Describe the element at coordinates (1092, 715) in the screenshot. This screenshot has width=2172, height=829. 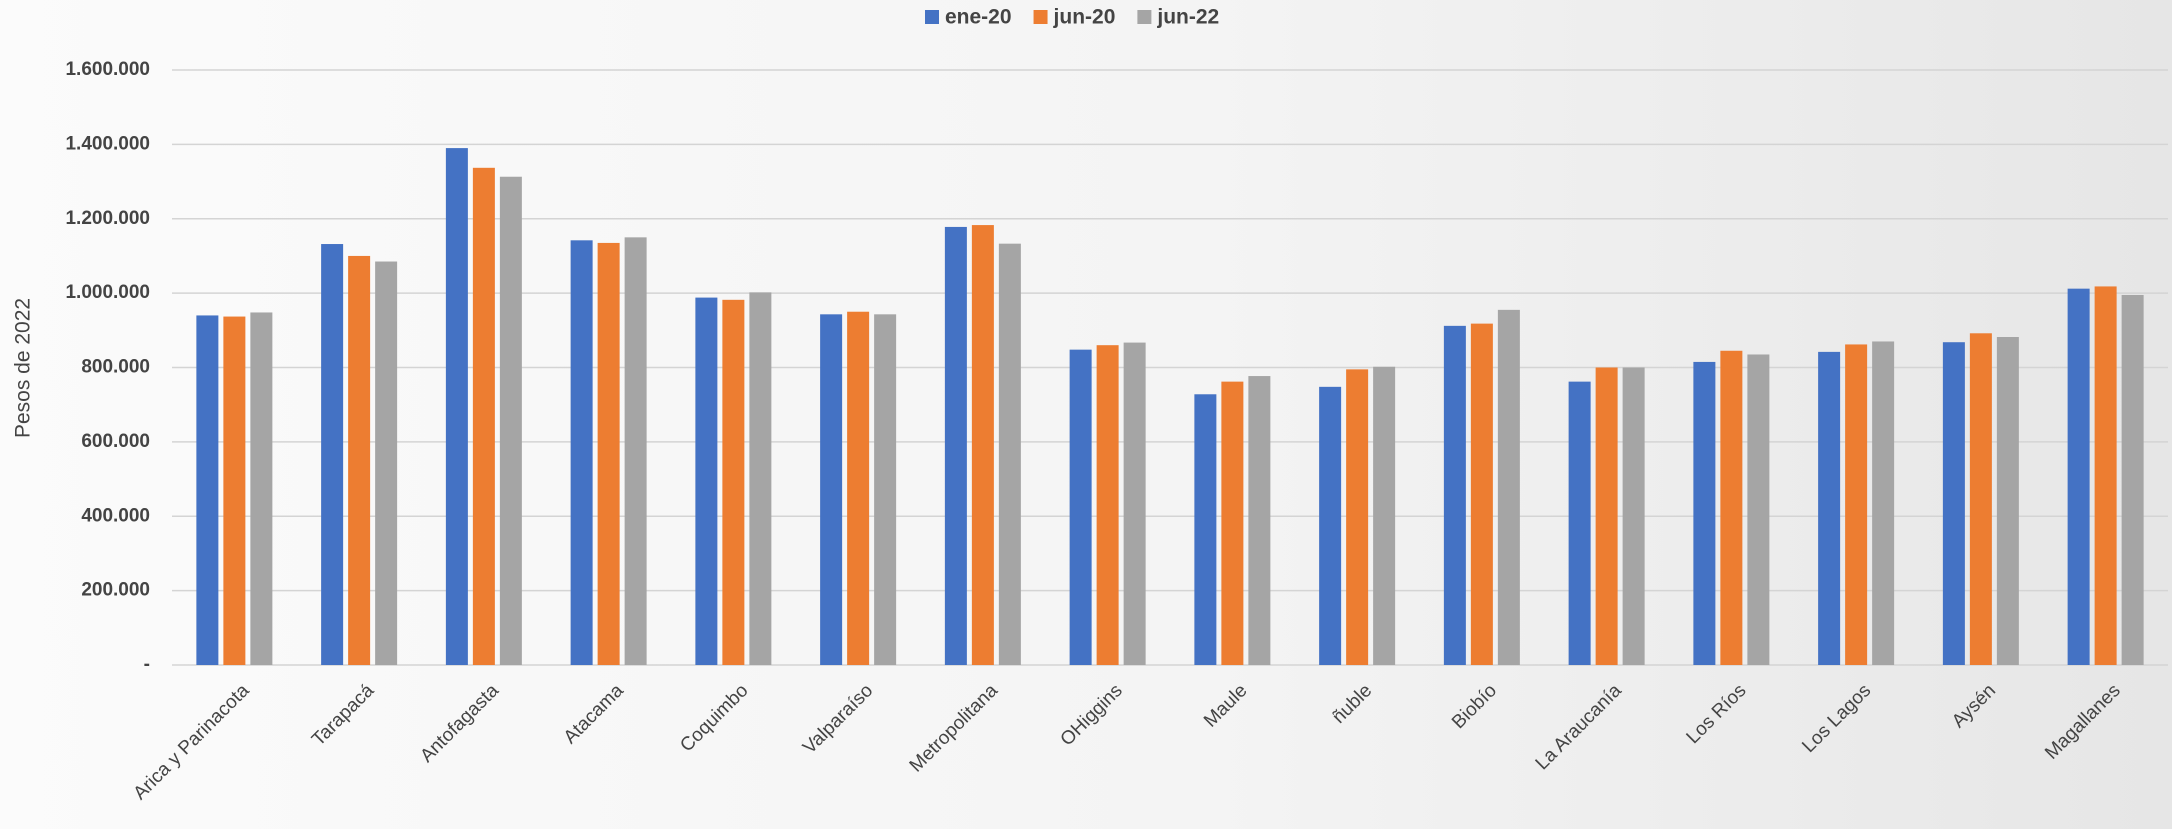
I see `x-tick-label: OHiggins` at that location.